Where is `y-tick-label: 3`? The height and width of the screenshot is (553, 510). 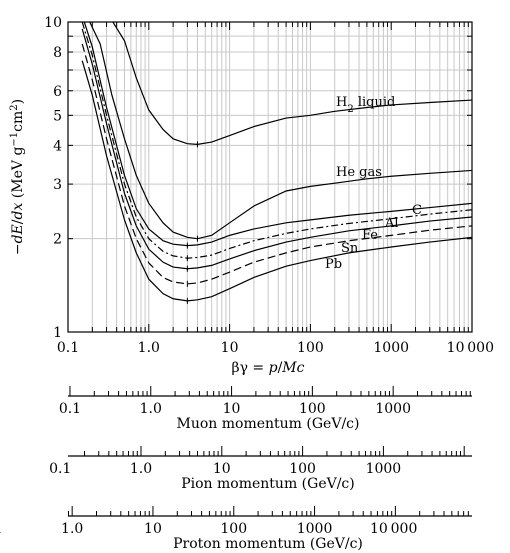 y-tick-label: 3 is located at coordinates (57, 185).